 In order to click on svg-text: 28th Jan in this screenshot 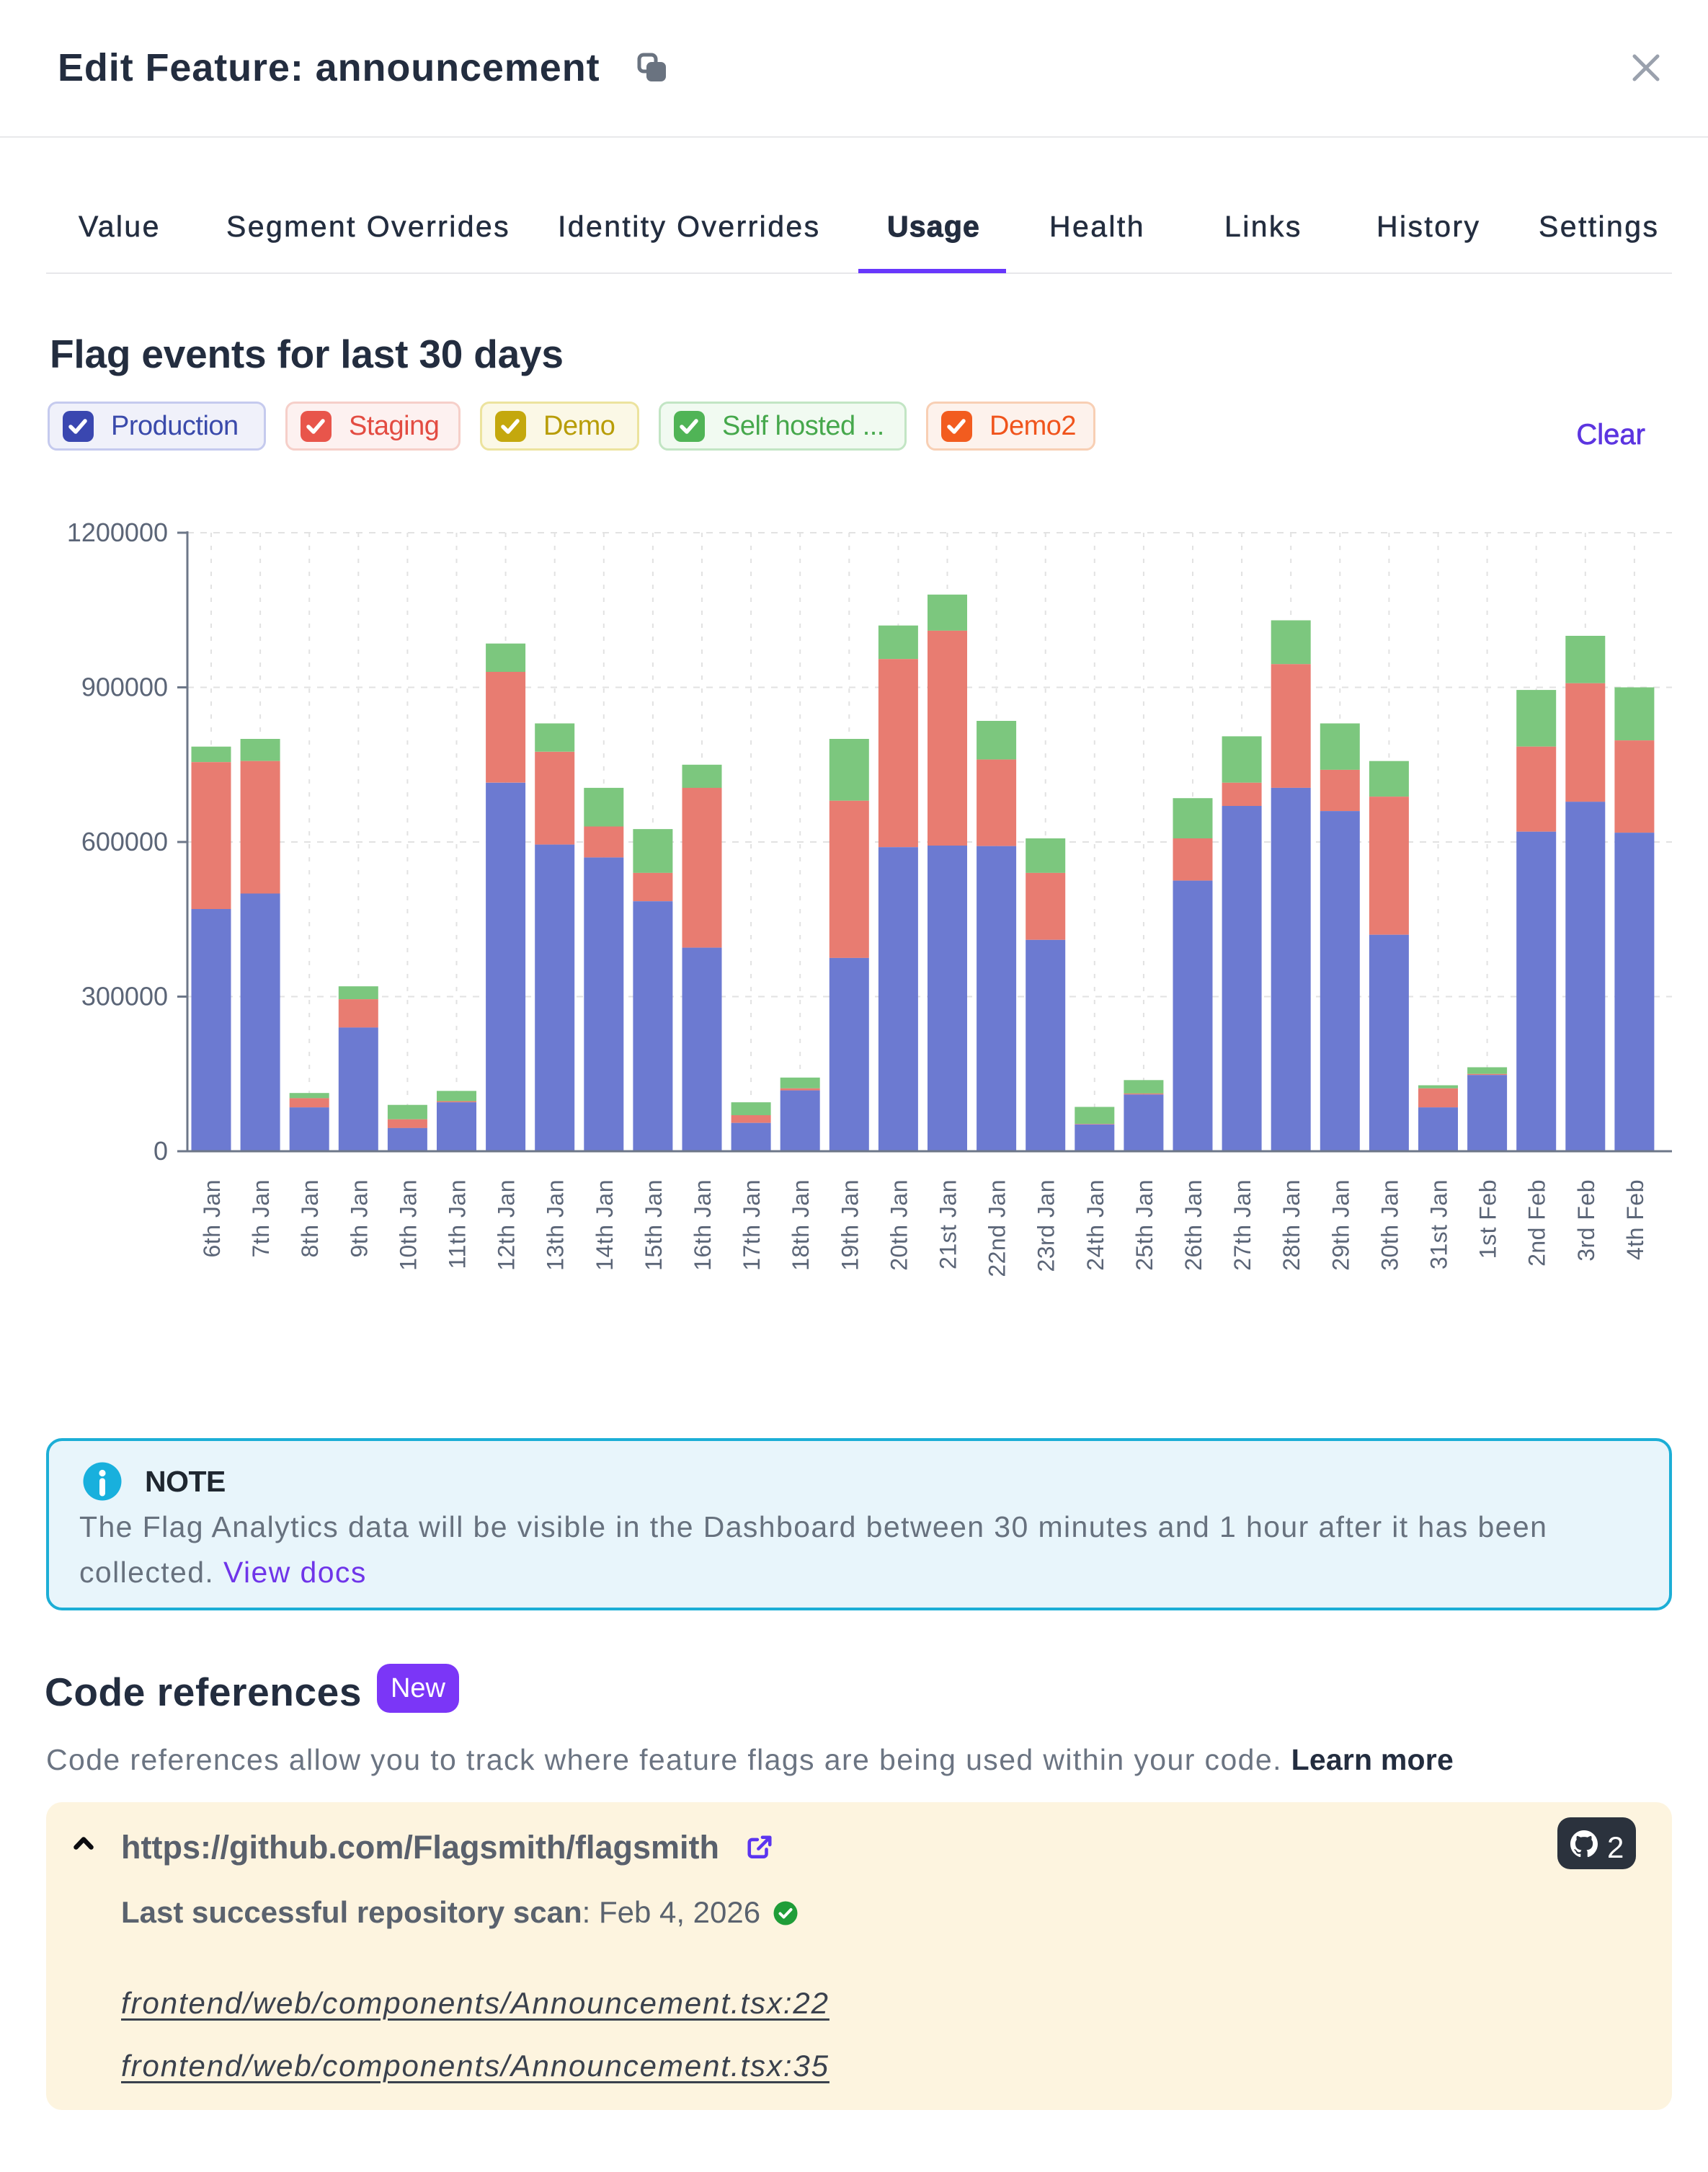, I will do `click(1291, 1225)`.